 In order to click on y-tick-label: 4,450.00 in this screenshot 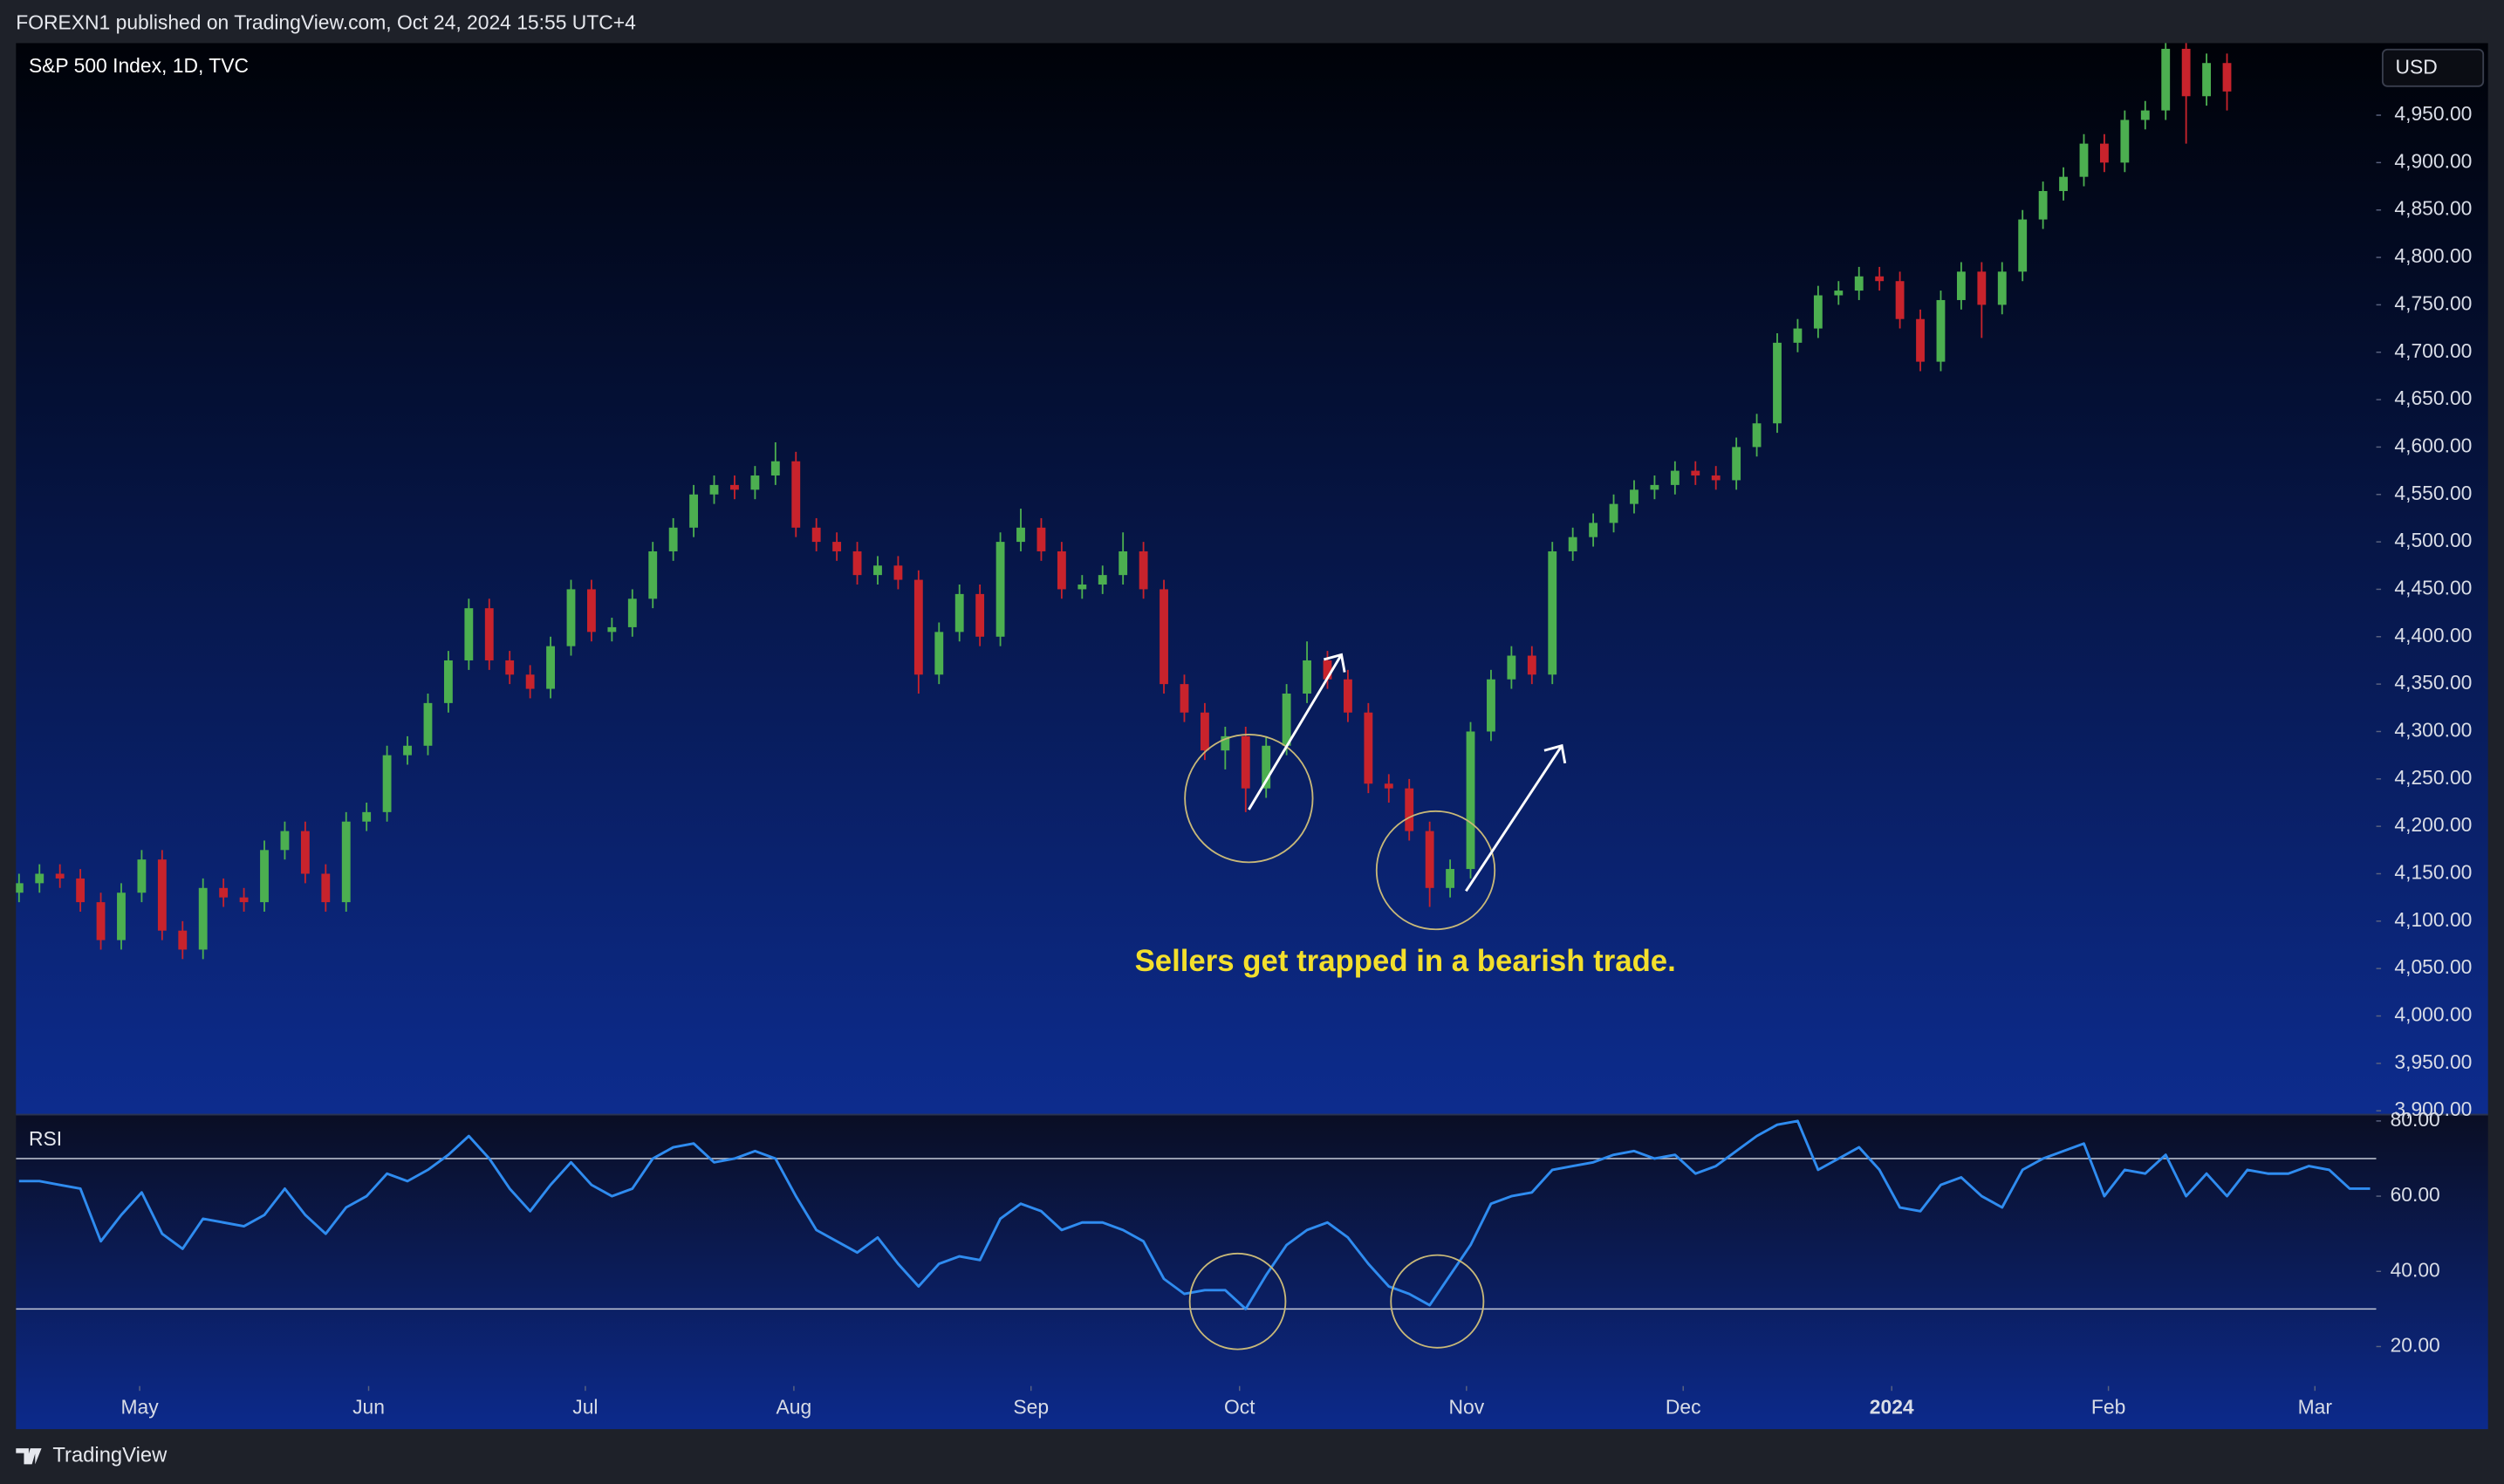, I will do `click(2433, 587)`.